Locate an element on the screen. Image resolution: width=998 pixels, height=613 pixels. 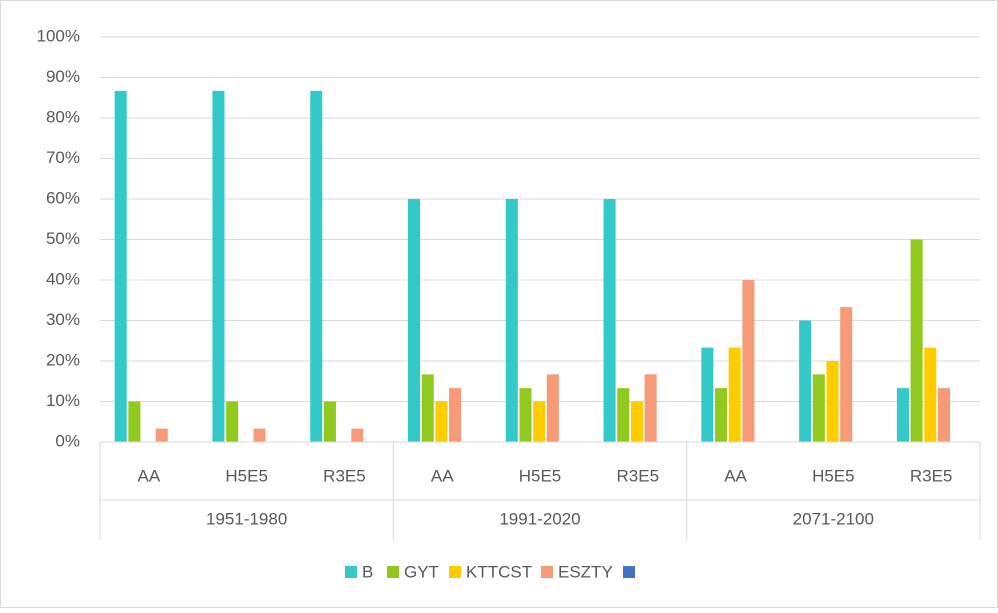
legend-label: B is located at coordinates (367, 571).